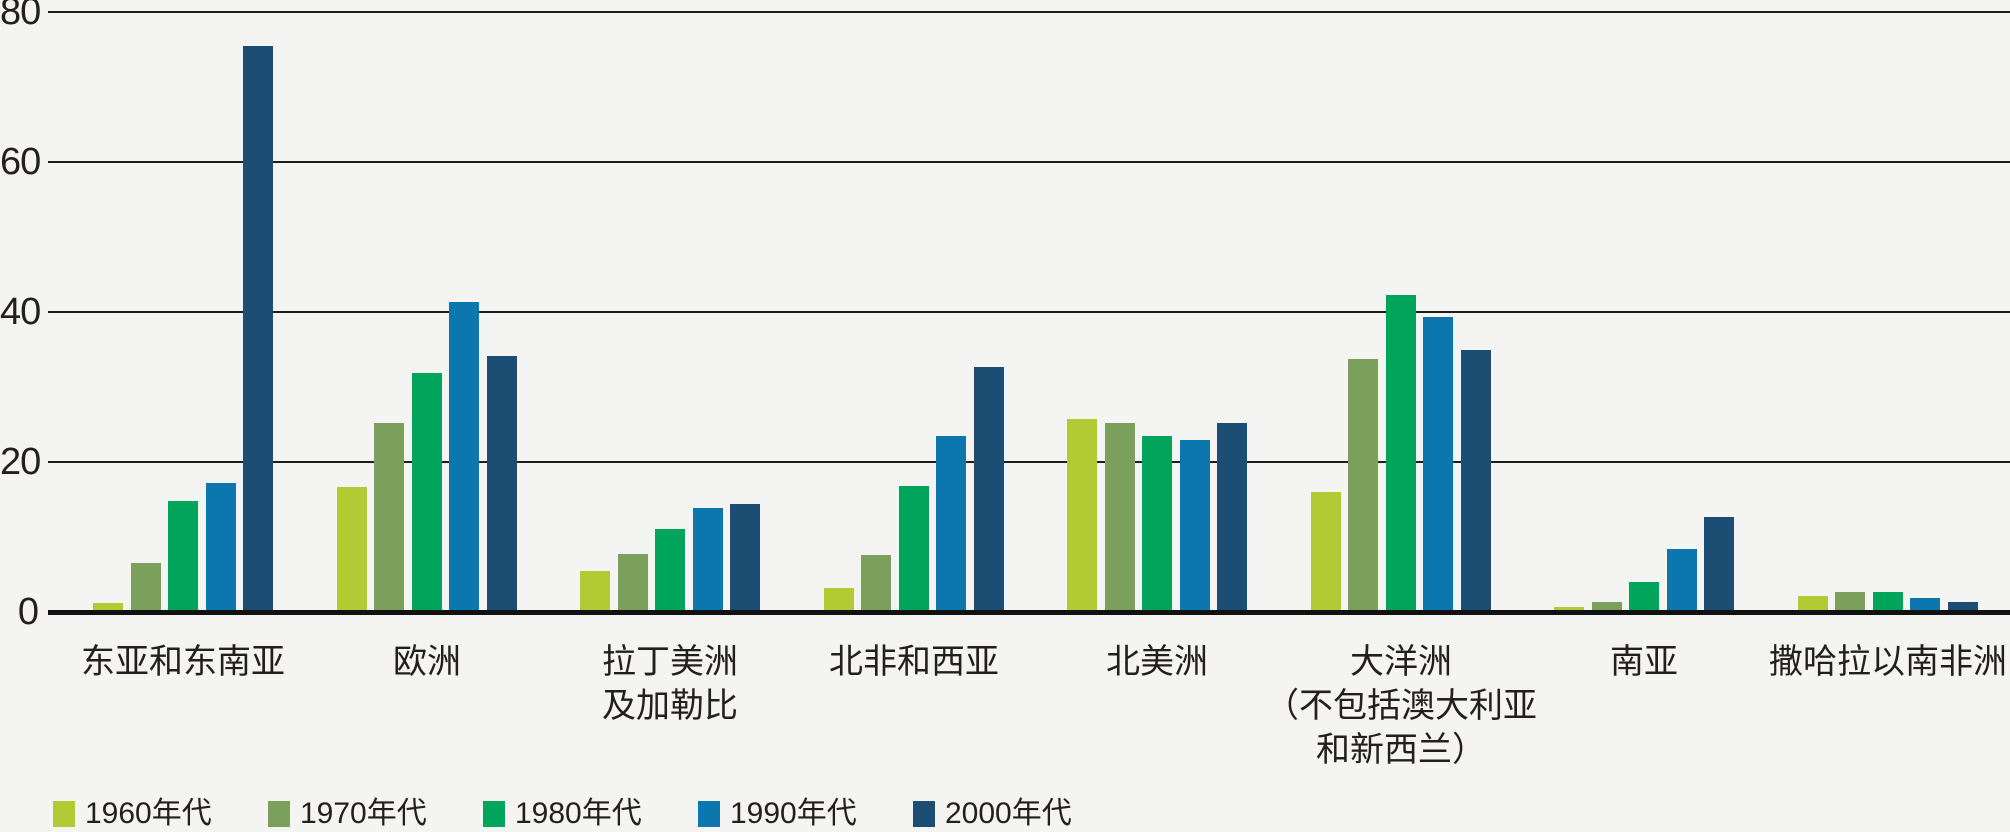 This screenshot has width=2010, height=832. Describe the element at coordinates (1008, 813) in the screenshot. I see `legend-label: 2000年代` at that location.